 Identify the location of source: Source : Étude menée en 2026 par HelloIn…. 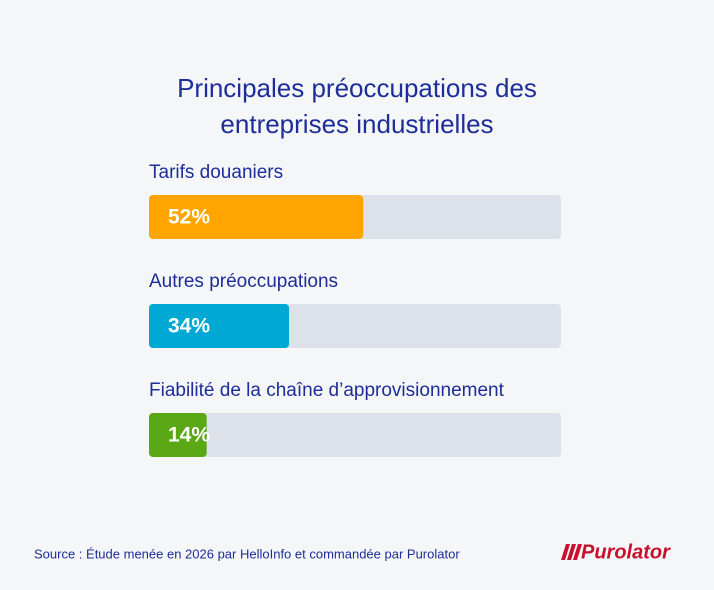
(247, 553).